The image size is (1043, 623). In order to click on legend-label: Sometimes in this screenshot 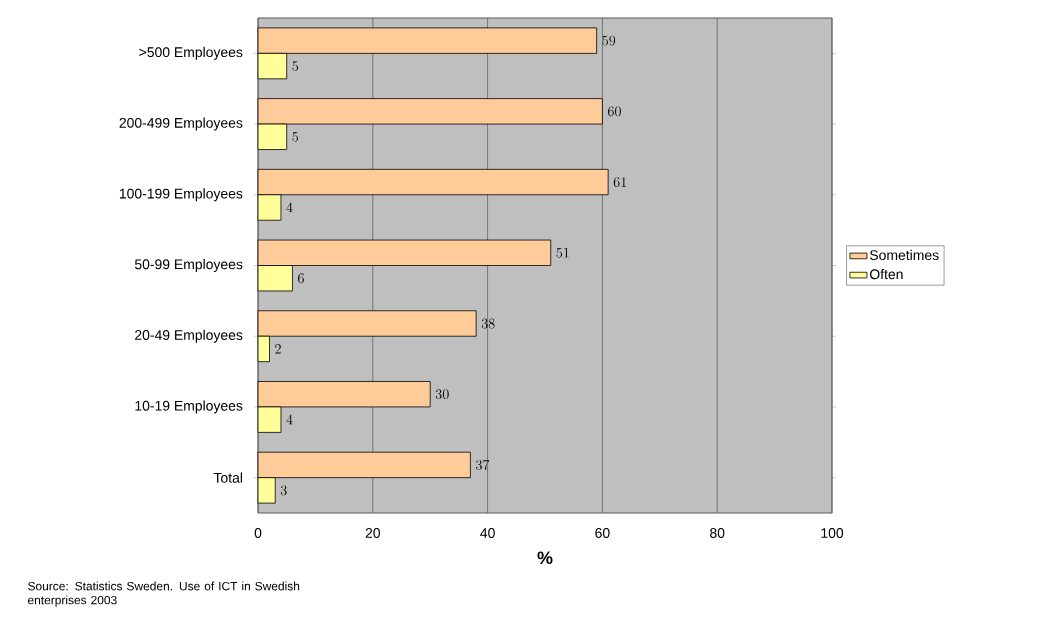, I will do `click(904, 255)`.